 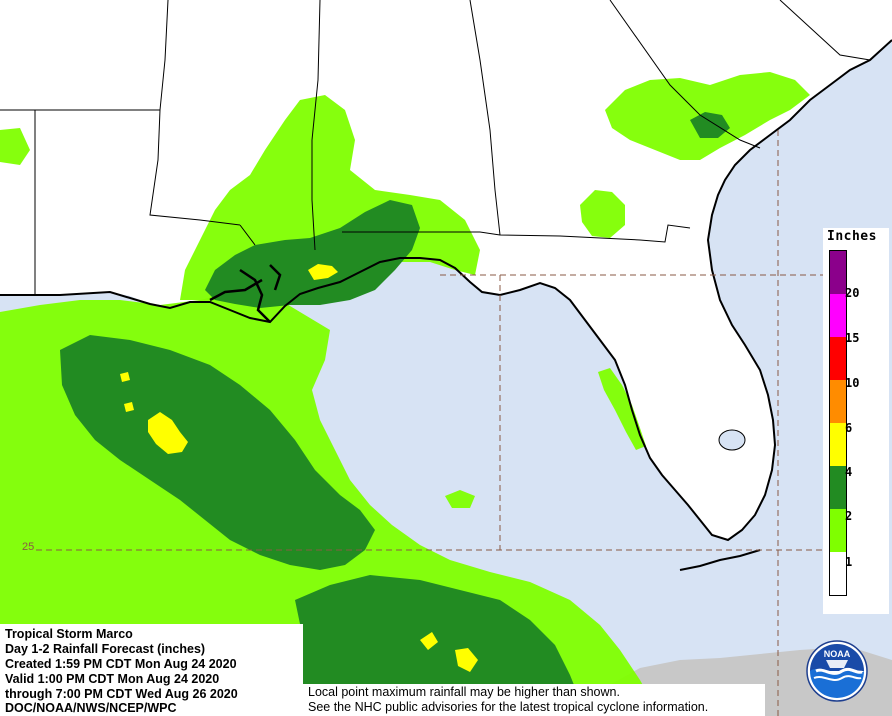 What do you see at coordinates (28, 547) in the screenshot?
I see `latitude-label-25: 25` at bounding box center [28, 547].